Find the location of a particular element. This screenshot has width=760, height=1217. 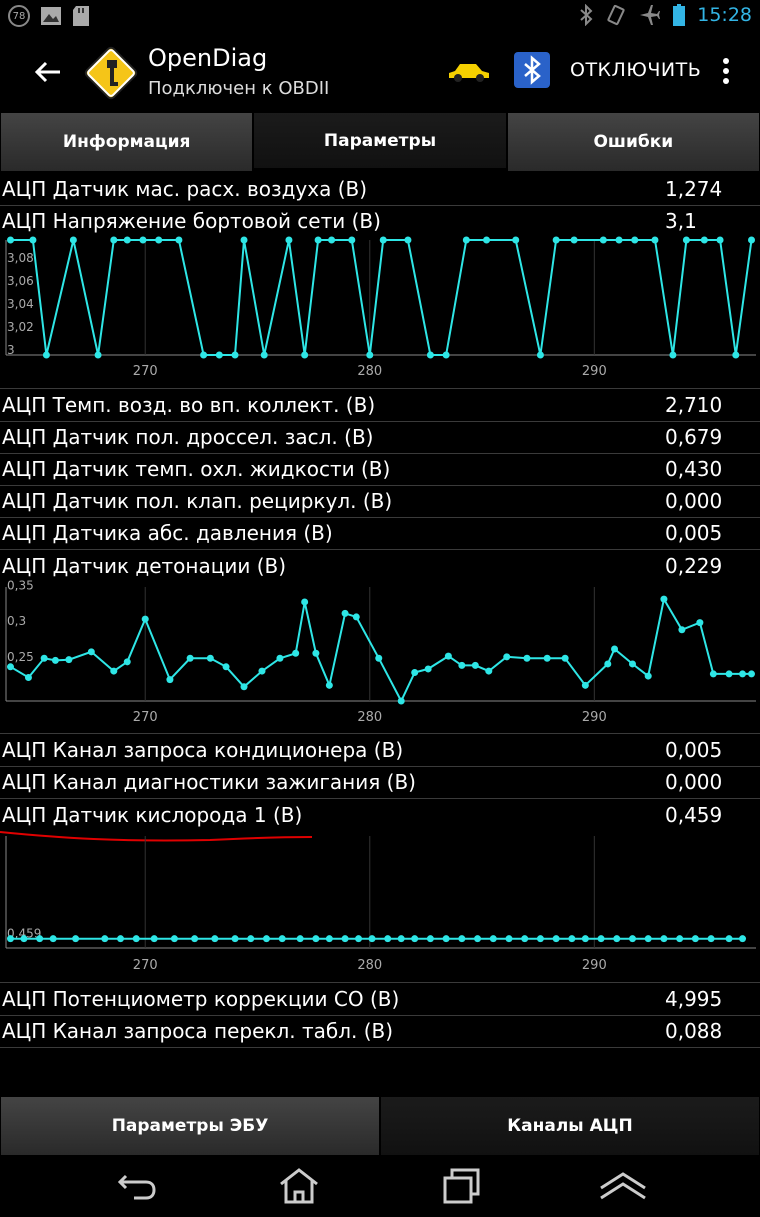

tab-ecu-params: Параметры ЭБУ is located at coordinates (190, 1126).